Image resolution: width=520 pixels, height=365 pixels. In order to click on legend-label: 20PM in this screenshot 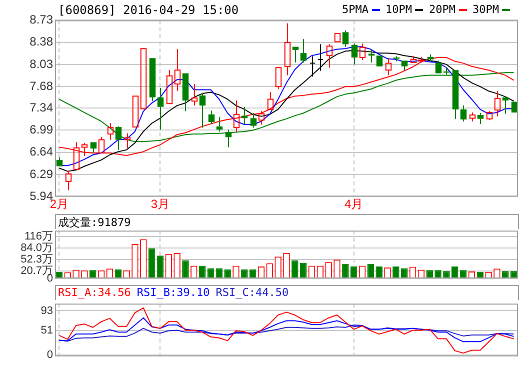, I will do `click(442, 9)`.